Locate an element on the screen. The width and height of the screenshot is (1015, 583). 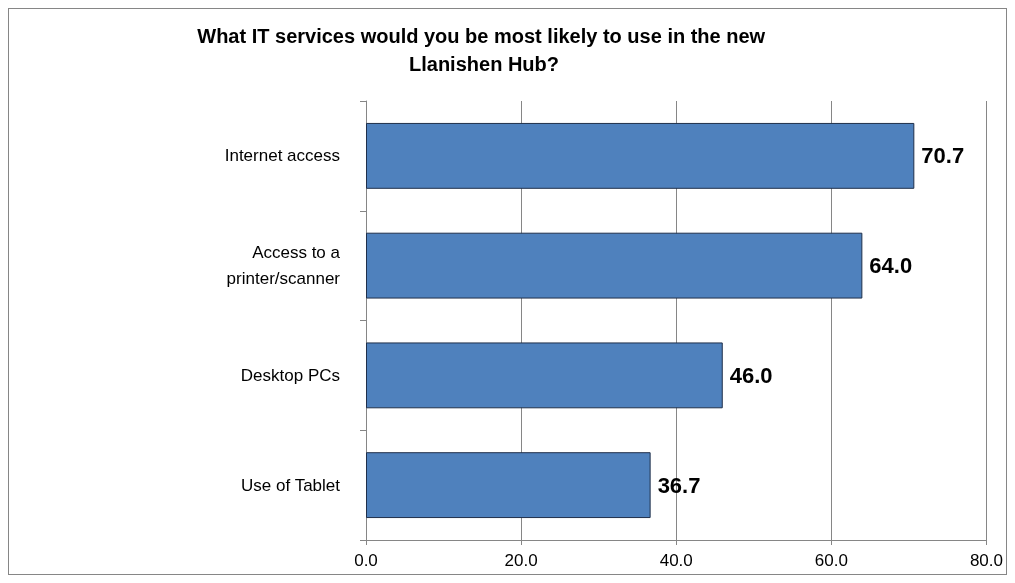
chart-title: What IT services would you be most likely to use in the new Llanishen Hub? is located at coordinates (484, 50).